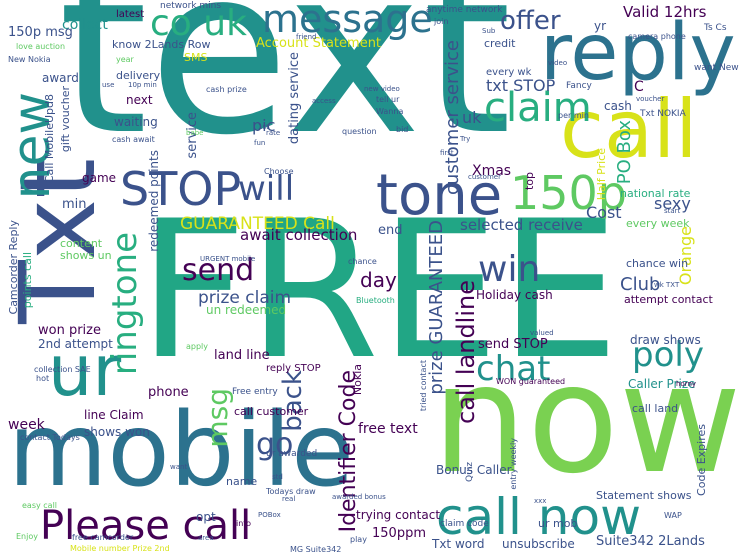  What do you see at coordinates (99, 178) in the screenshot?
I see `word-game: game` at bounding box center [99, 178].